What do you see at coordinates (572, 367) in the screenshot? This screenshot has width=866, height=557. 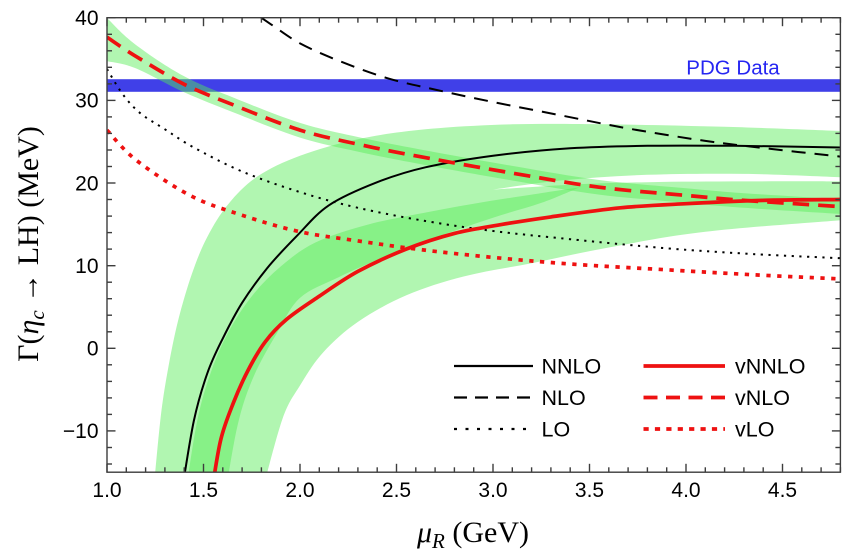 I see `svg-text: NNLO` at bounding box center [572, 367].